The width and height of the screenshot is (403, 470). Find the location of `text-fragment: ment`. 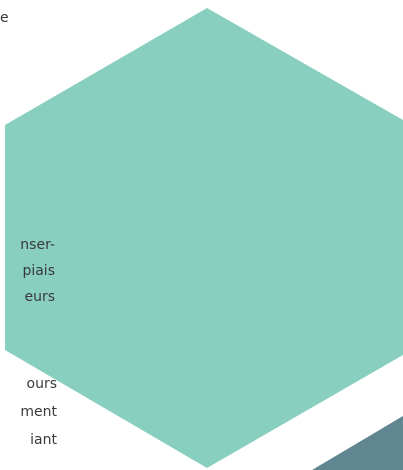

text-fragment: ment is located at coordinates (38, 412).